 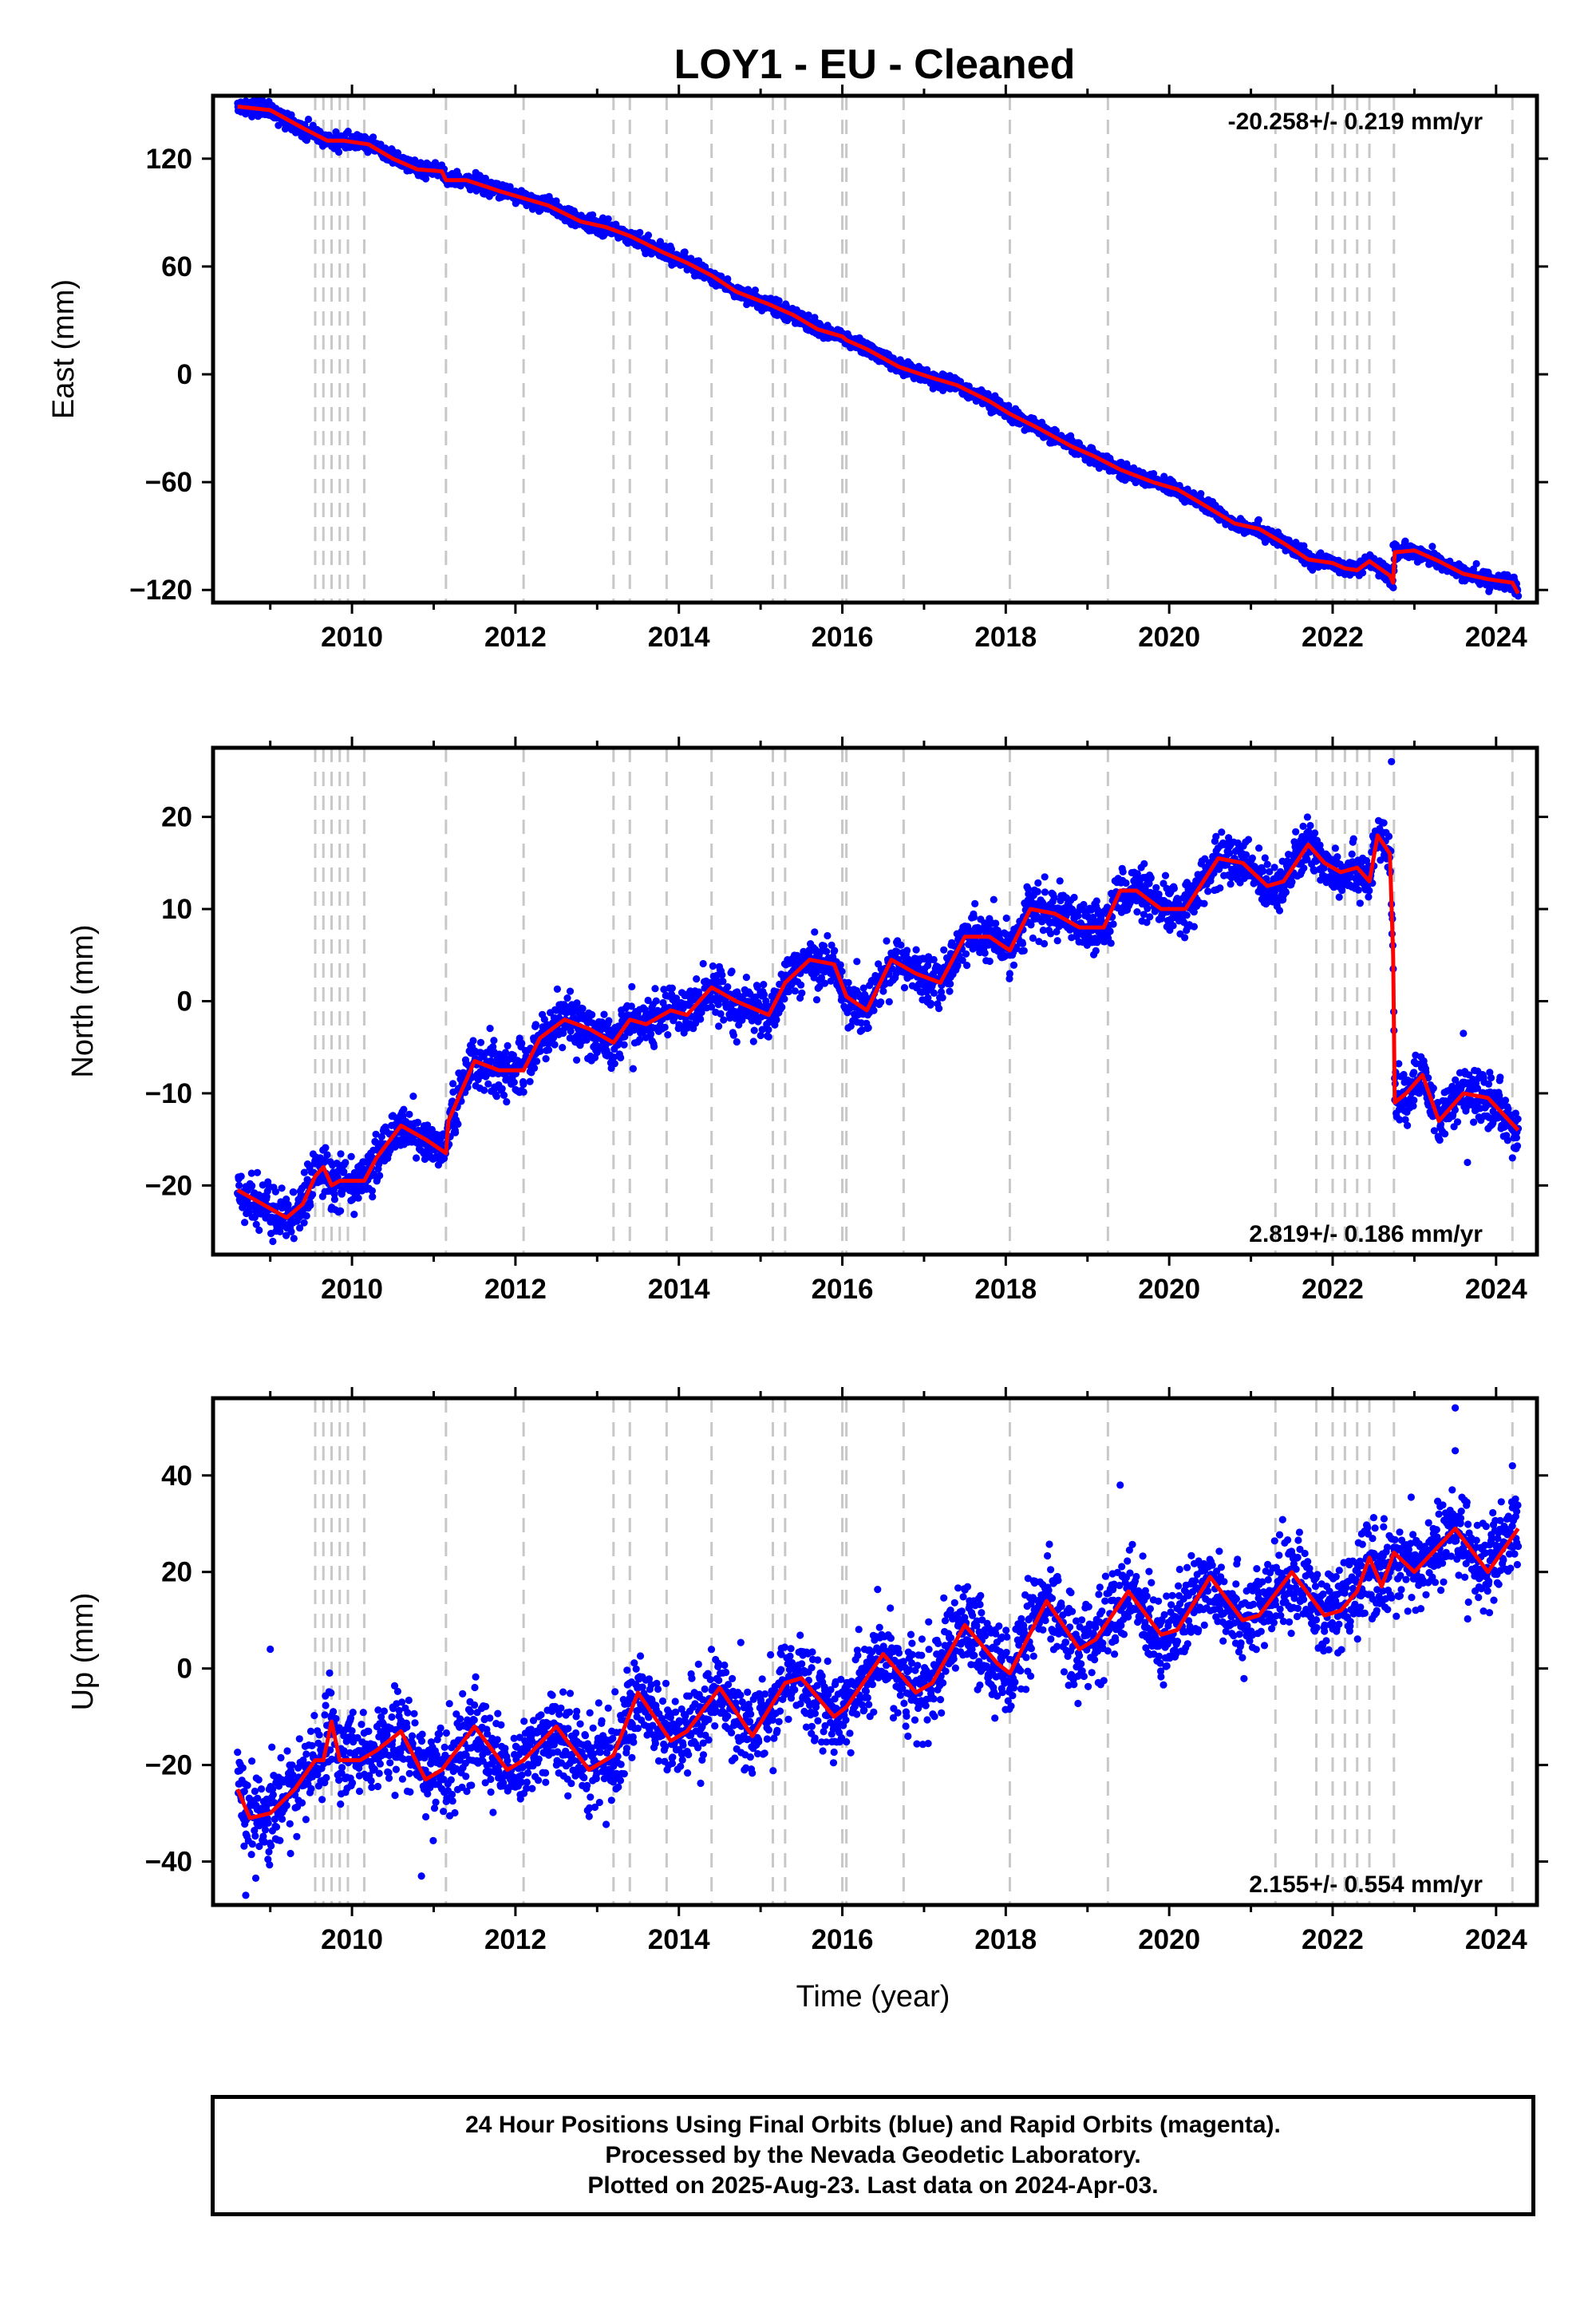 I want to click on east-x-tick-label: 2014, so click(x=679, y=637).